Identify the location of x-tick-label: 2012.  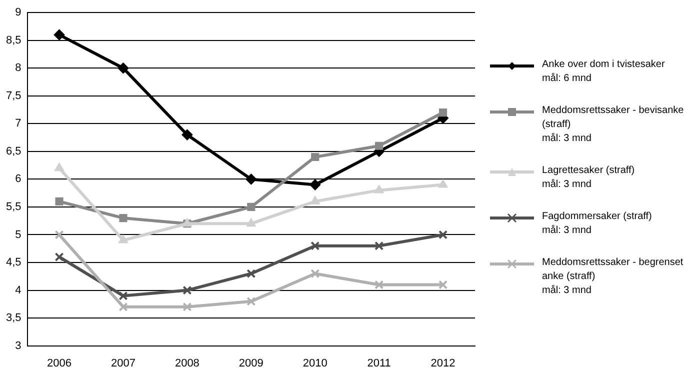
(443, 363).